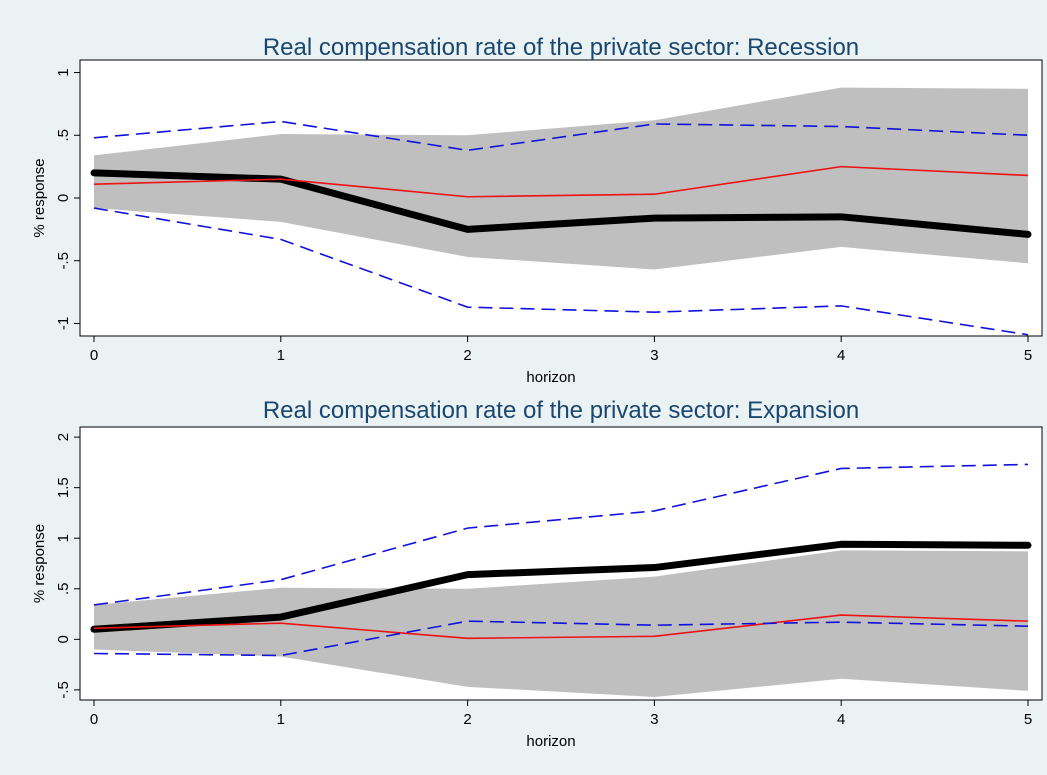  I want to click on y-tick-label: 2, so click(63, 437).